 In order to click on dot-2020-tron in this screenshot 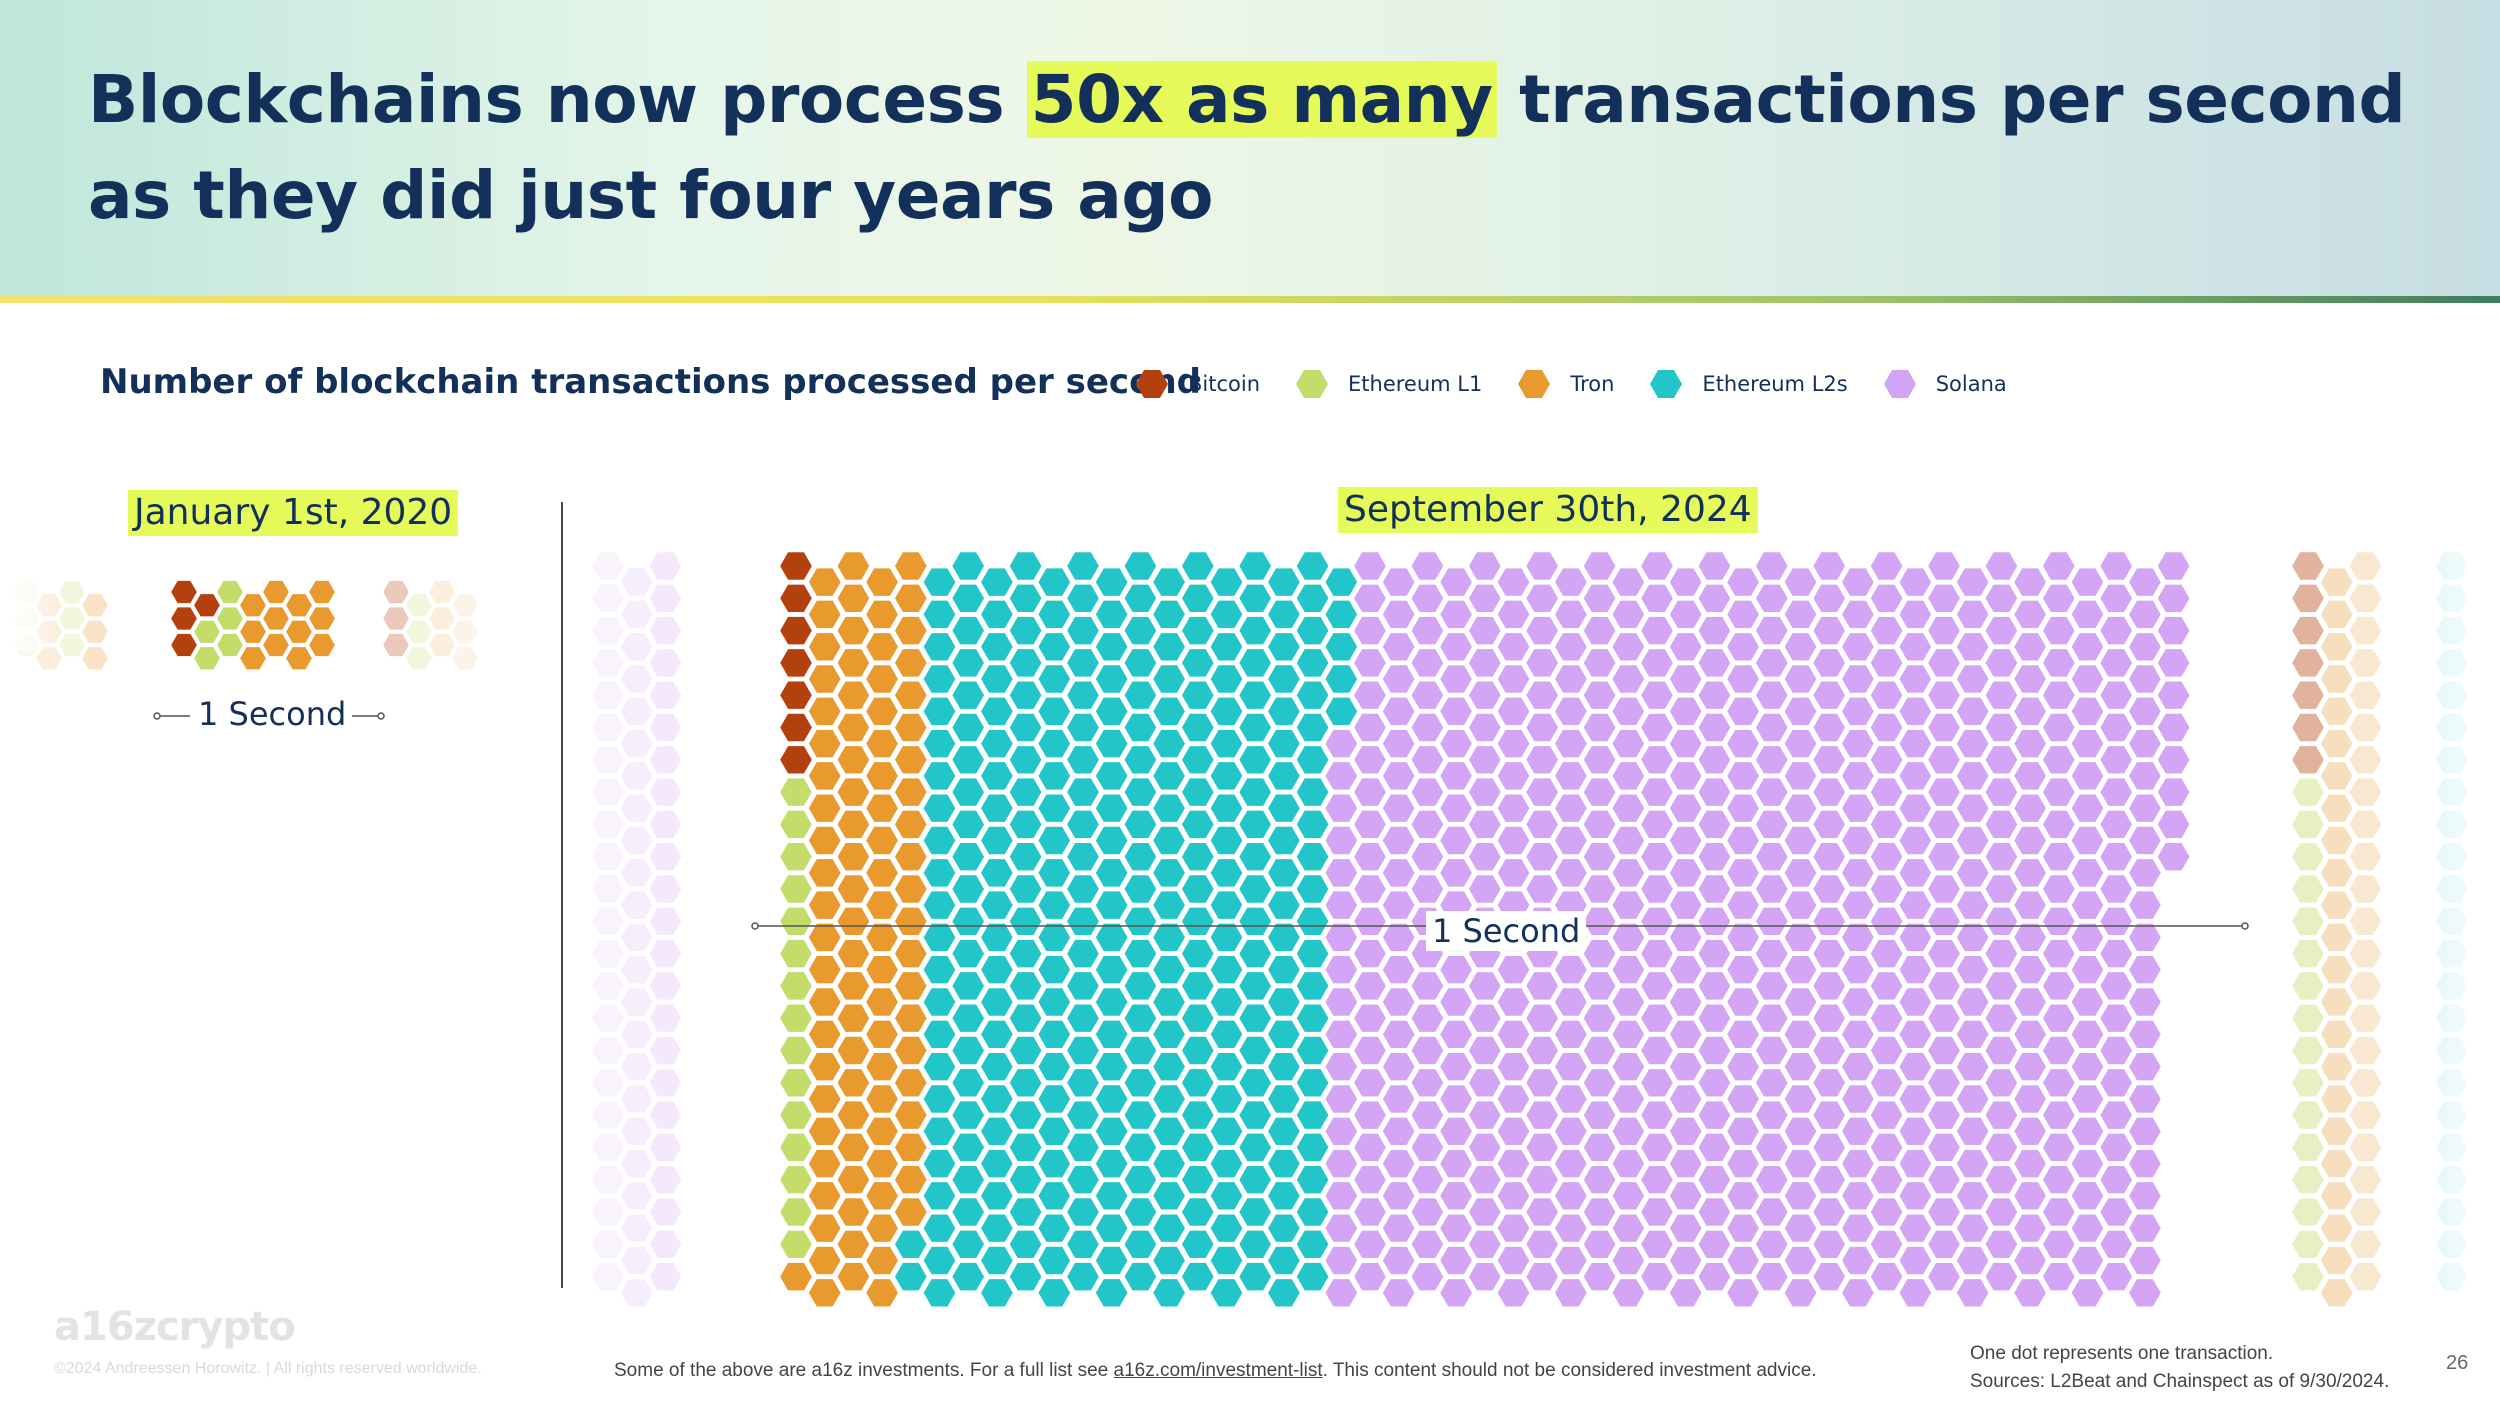, I will do `click(276, 618)`.